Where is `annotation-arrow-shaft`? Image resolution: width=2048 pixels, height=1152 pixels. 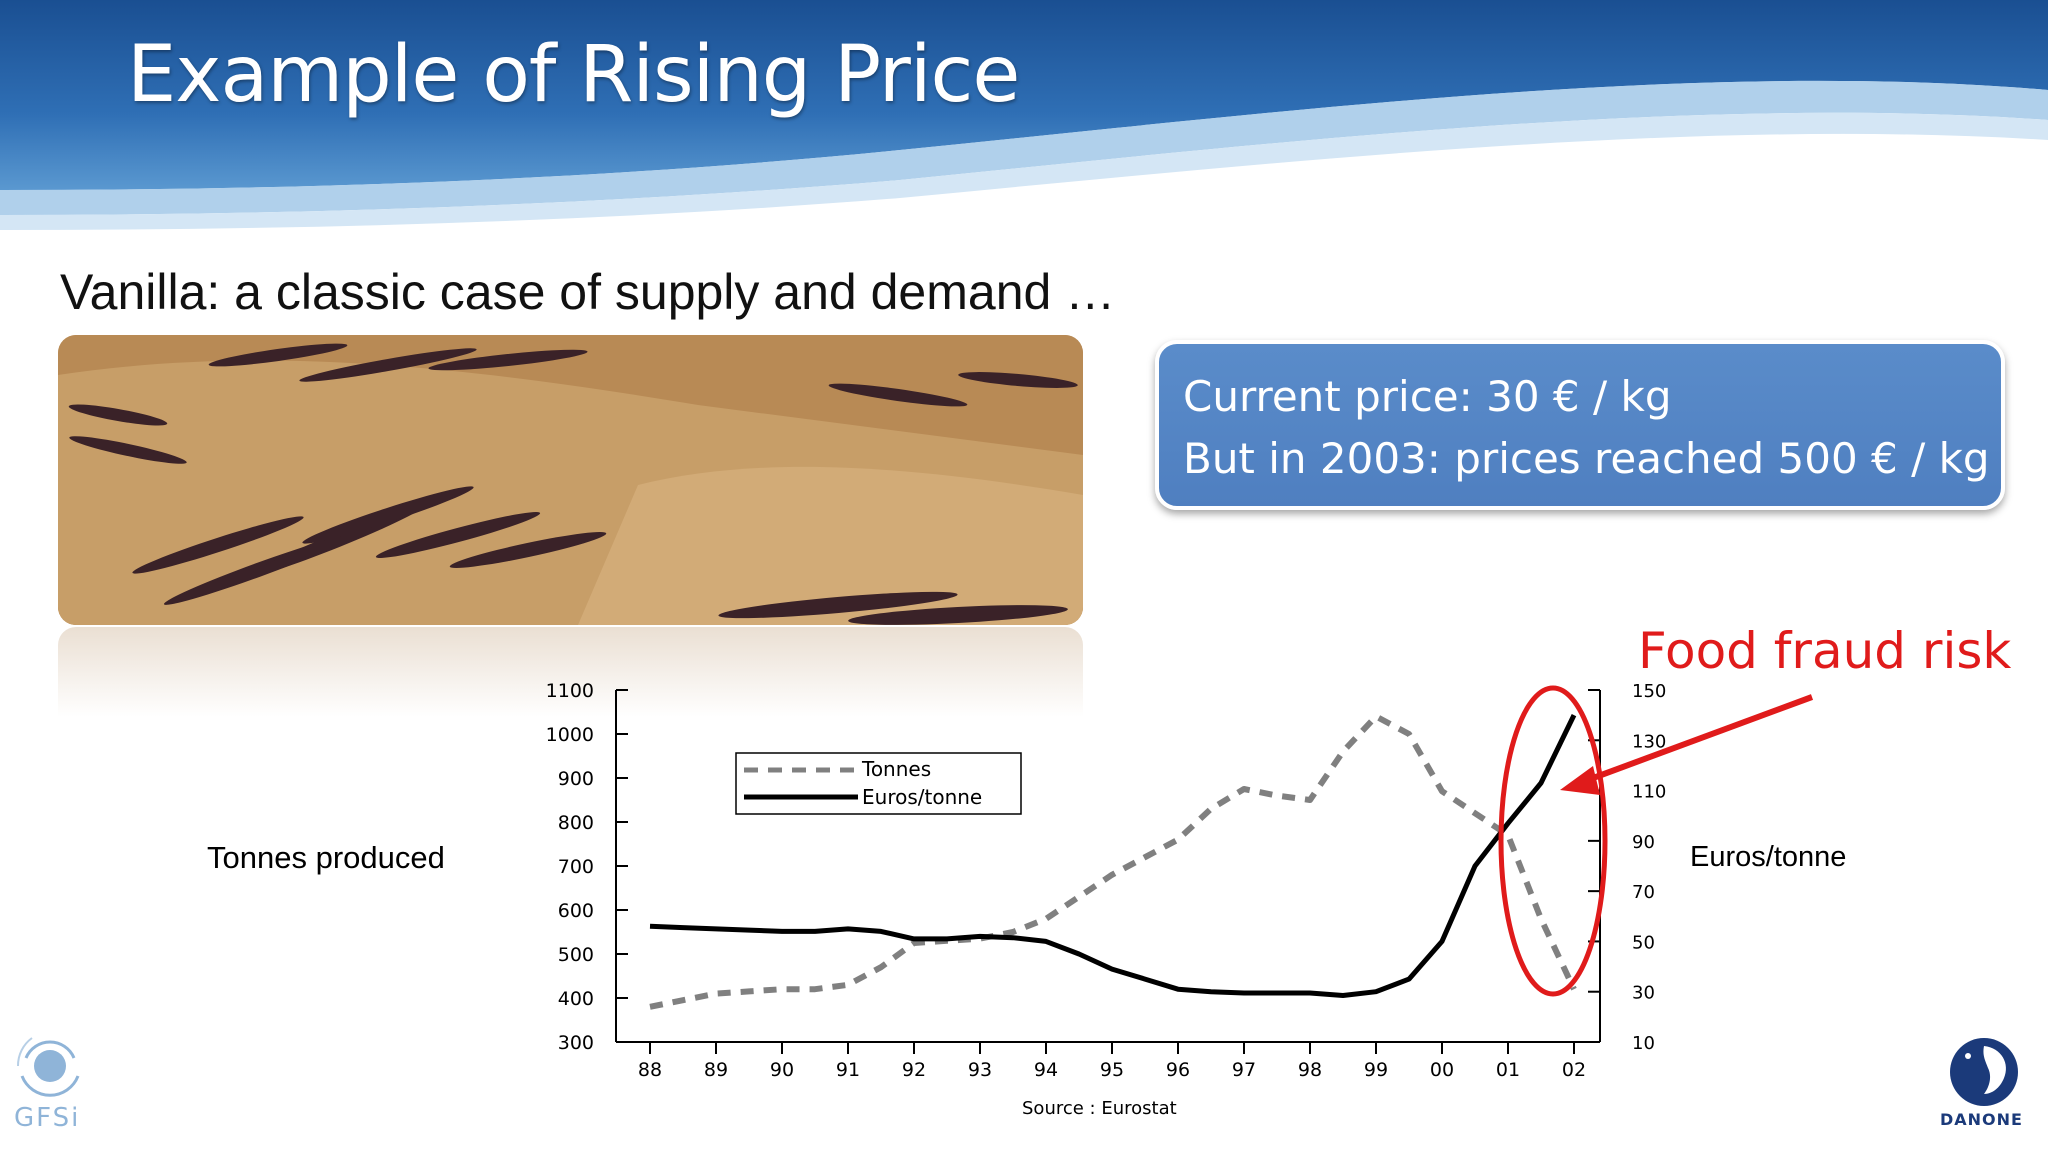
annotation-arrow-shaft is located at coordinates (1698, 739).